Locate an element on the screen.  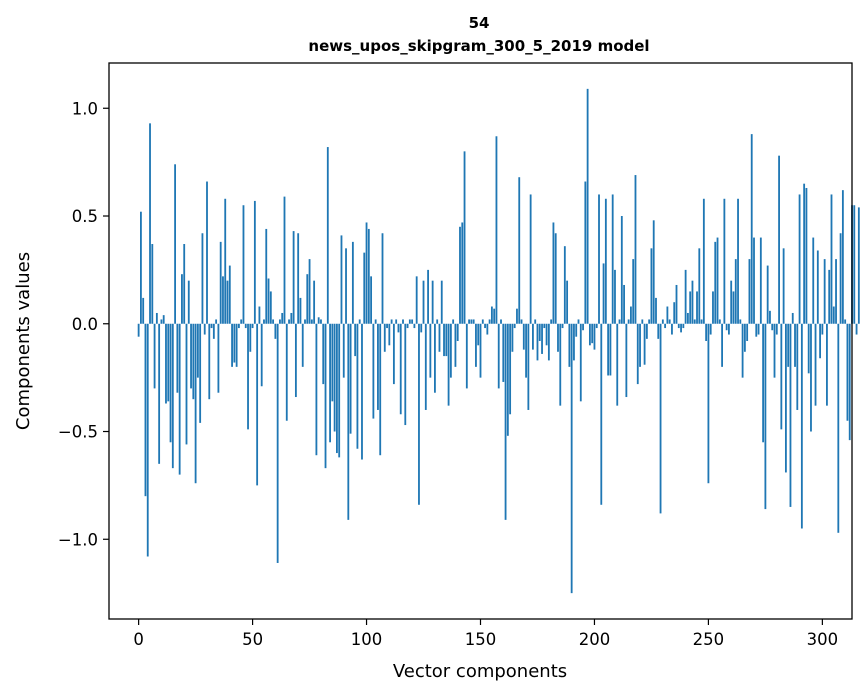
chart-title-line1: 54 is located at coordinates (479, 23).